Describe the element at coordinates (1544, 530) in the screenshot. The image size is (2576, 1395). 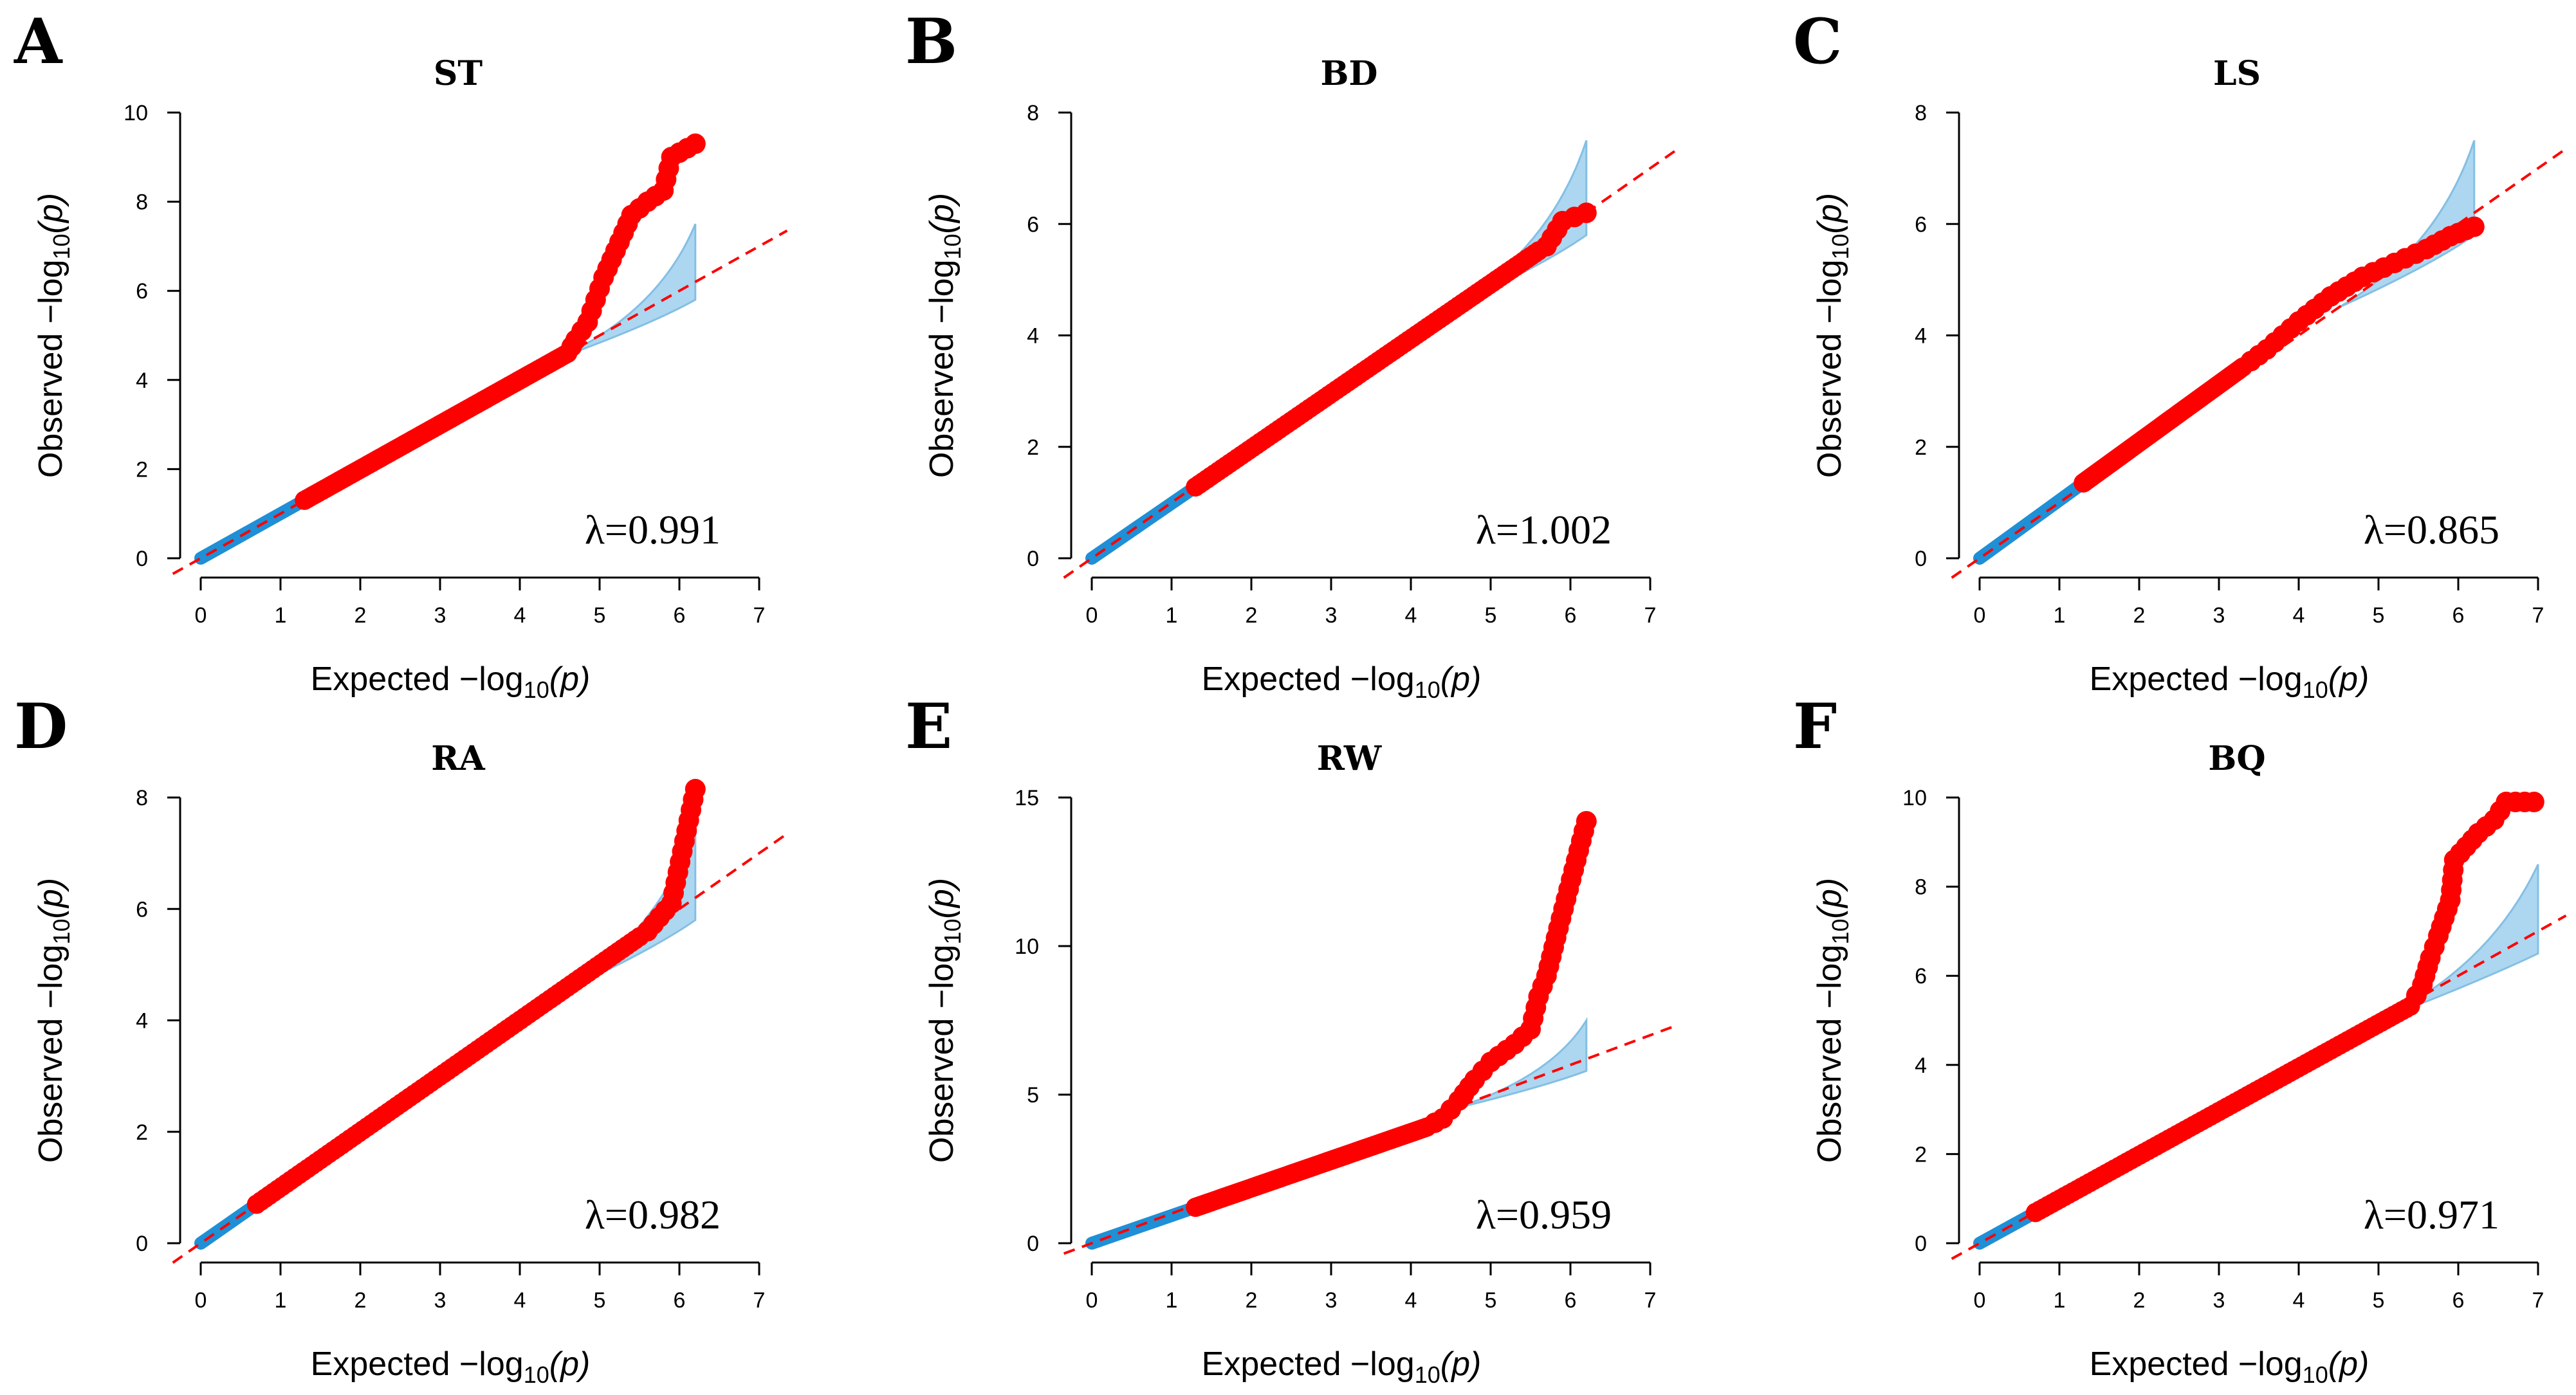
I see `lambda-label: λ=1.002` at that location.